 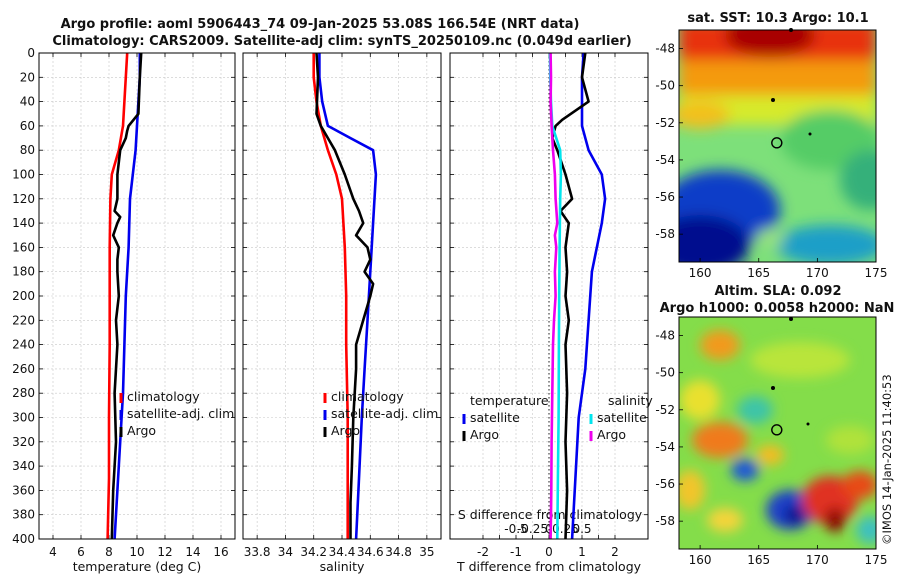 What do you see at coordinates (342, 566) in the screenshot?
I see `x-axis-label: salinity` at bounding box center [342, 566].